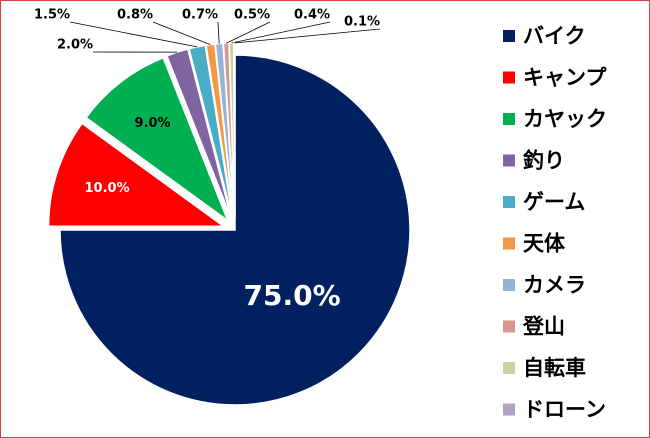 This screenshot has height=438, width=650. What do you see at coordinates (554, 285) in the screenshot?
I see `legend-label: カメラ` at bounding box center [554, 285].